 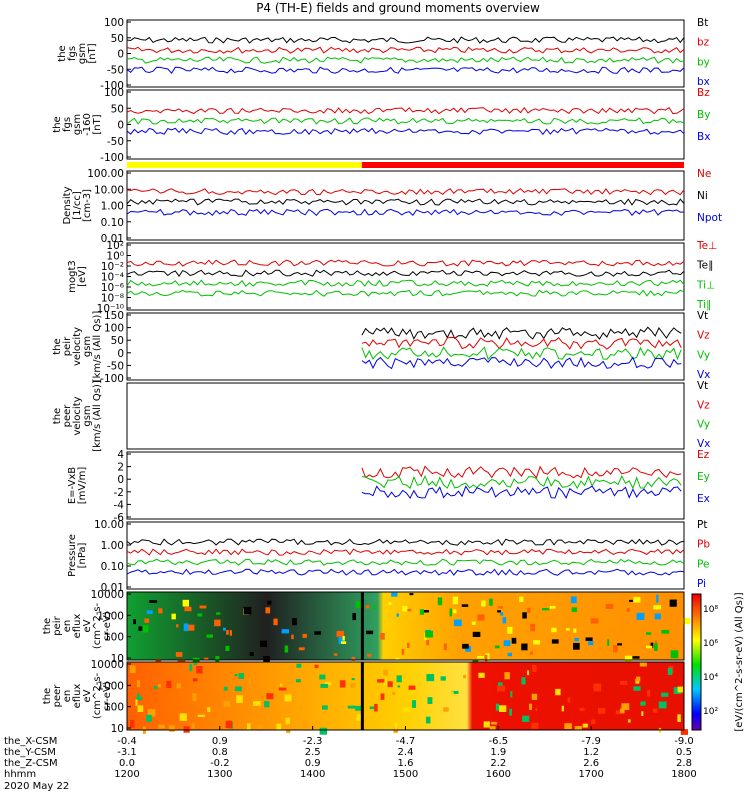 What do you see at coordinates (312, 774) in the screenshot?
I see `x-tick-label: 1400` at bounding box center [312, 774].